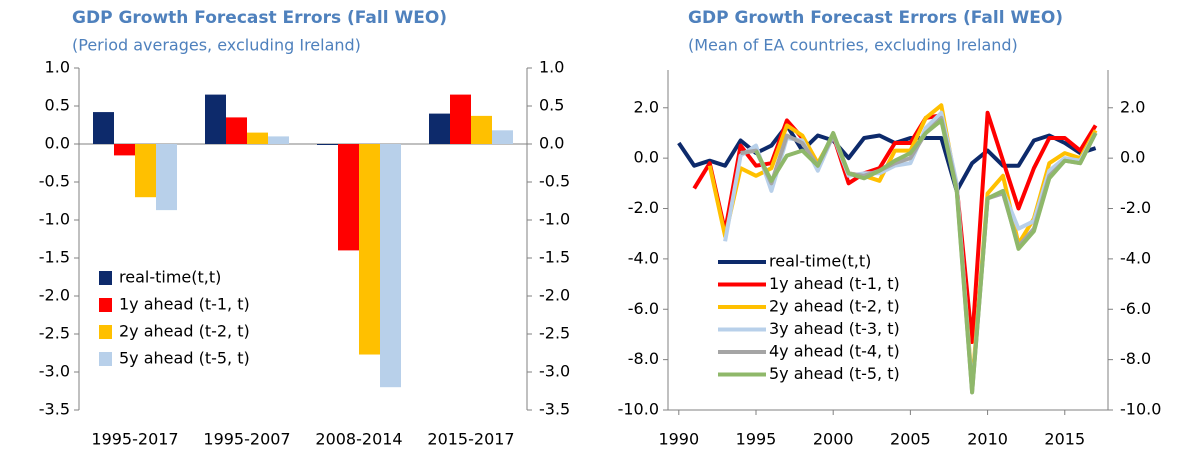 The width and height of the screenshot is (1189, 452). Describe the element at coordinates (246, 439) in the screenshot. I see `x-tick-label: 1995-2007` at that location.